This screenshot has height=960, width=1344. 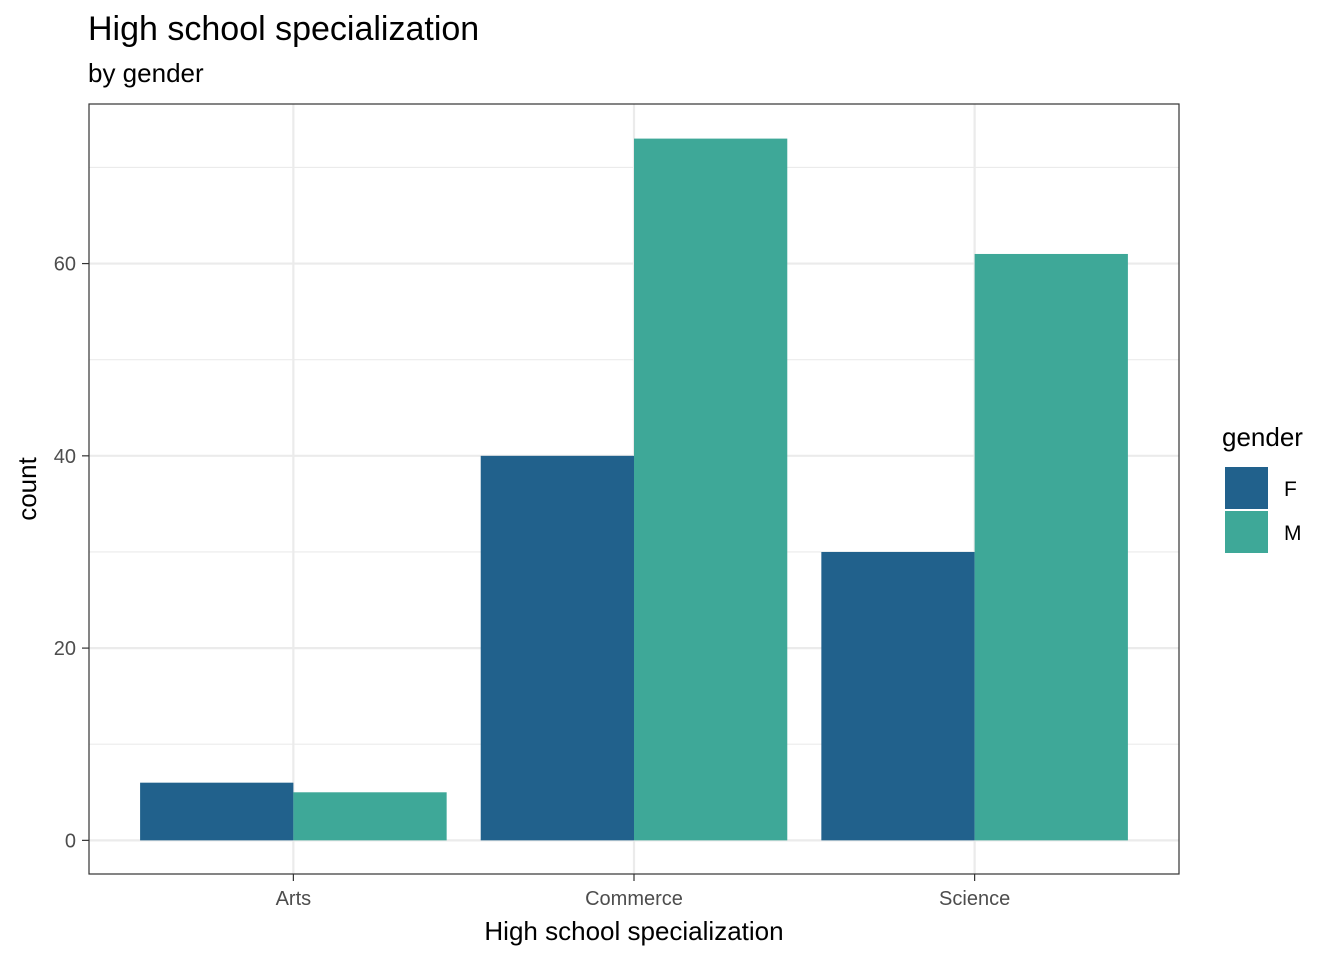 What do you see at coordinates (1290, 489) in the screenshot?
I see `legend-label-F: F` at bounding box center [1290, 489].